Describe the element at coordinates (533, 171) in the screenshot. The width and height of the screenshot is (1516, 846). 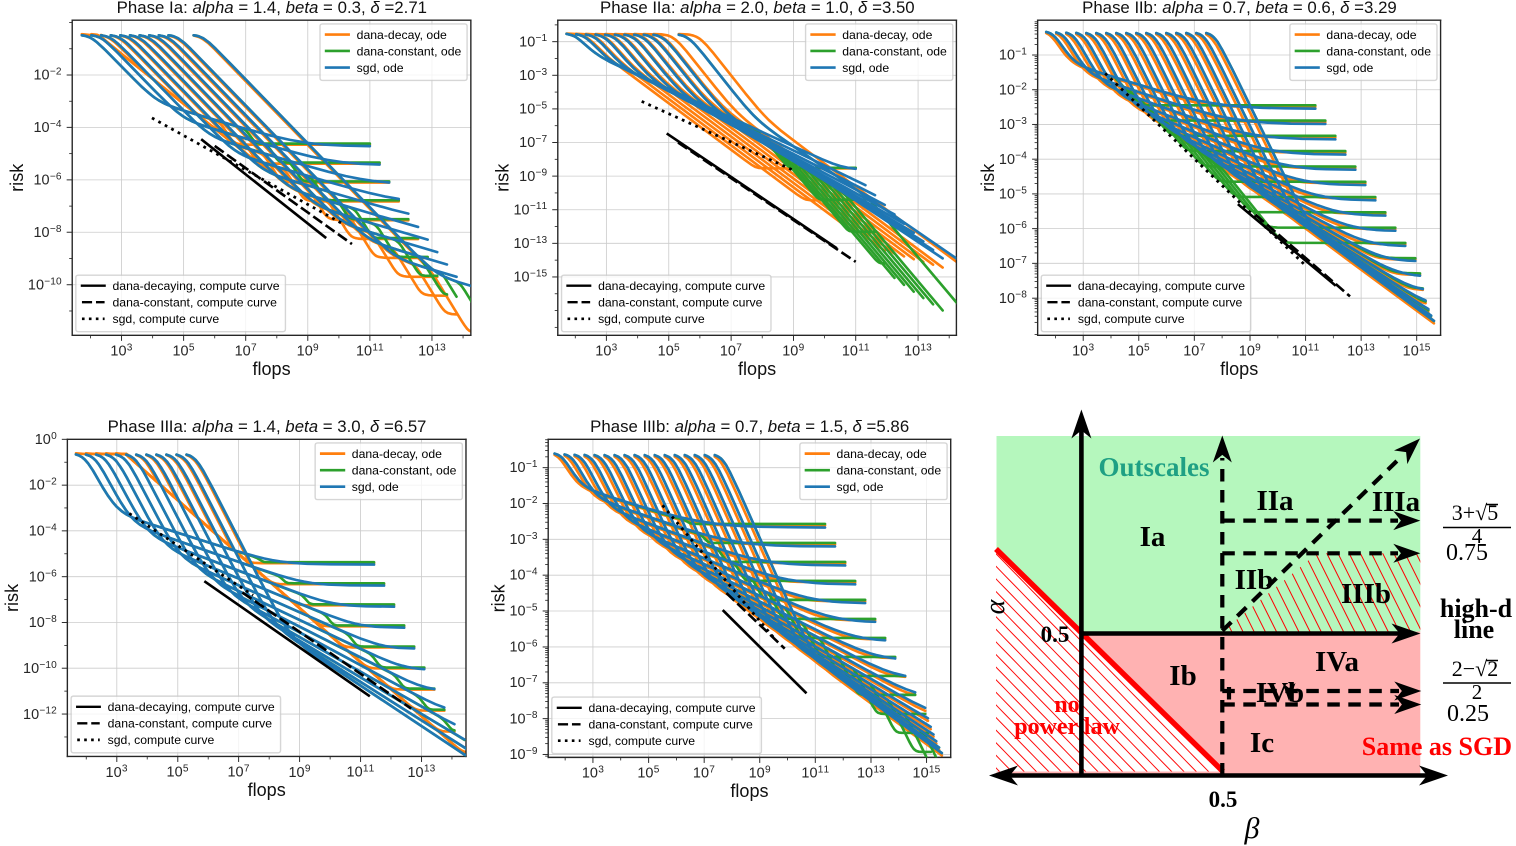
I see `svg-text: 1 0 − 9` at that location.